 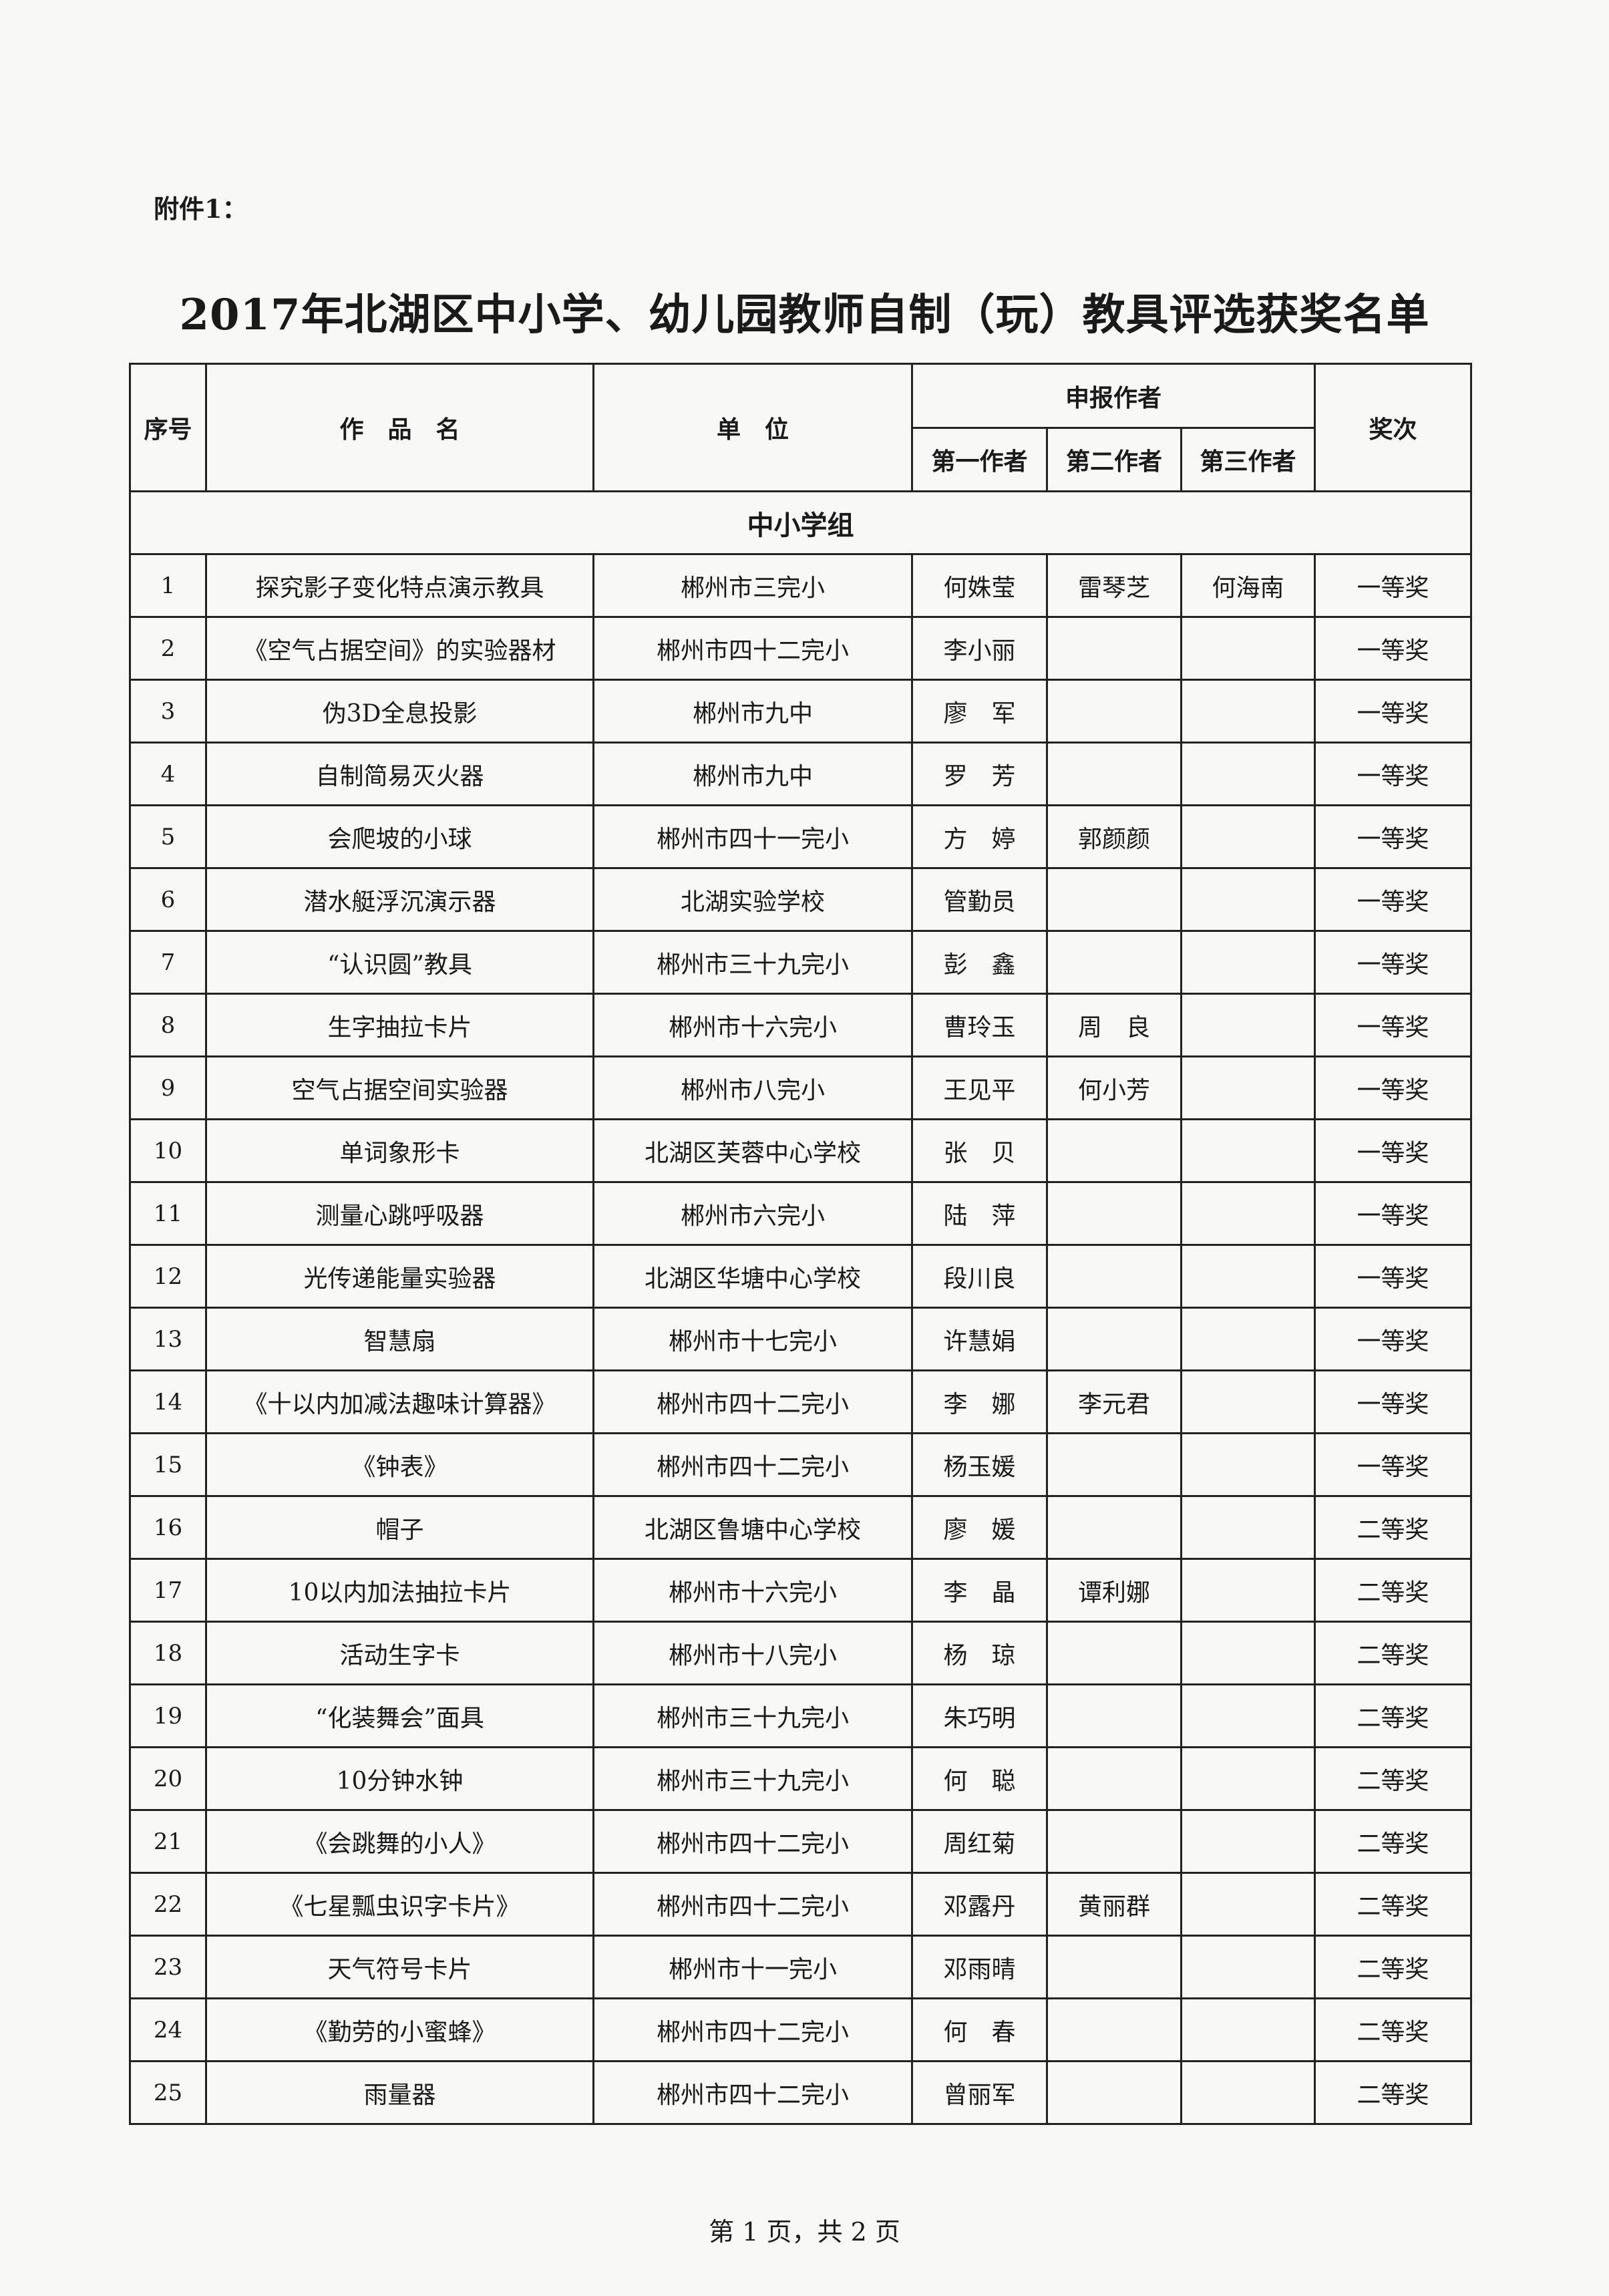 What do you see at coordinates (1114, 459) in the screenshot?
I see `header-second-author: 第二作者` at bounding box center [1114, 459].